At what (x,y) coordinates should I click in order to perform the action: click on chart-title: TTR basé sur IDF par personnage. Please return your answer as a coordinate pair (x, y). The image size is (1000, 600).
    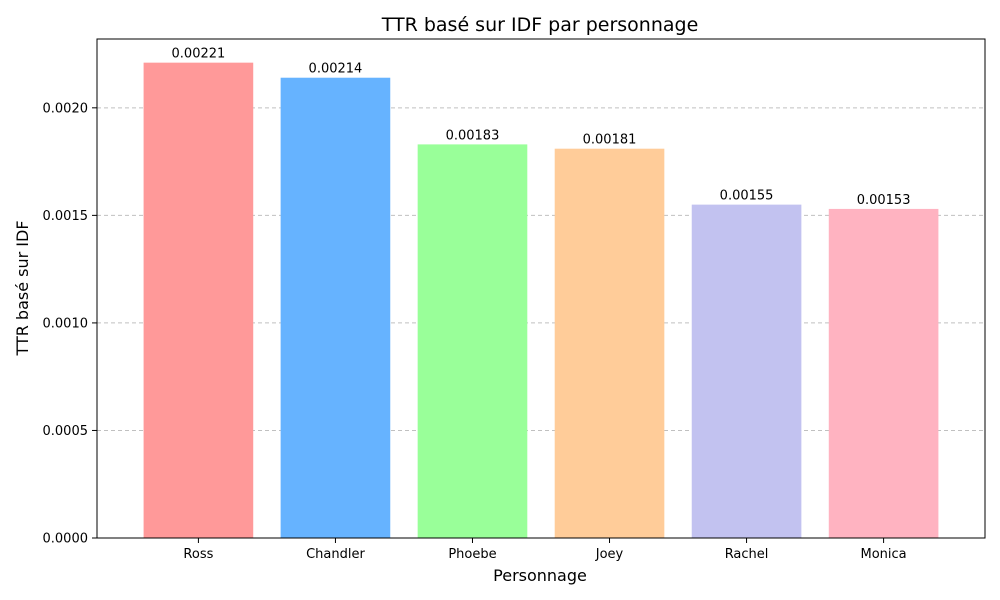
    Looking at the image, I should click on (540, 25).